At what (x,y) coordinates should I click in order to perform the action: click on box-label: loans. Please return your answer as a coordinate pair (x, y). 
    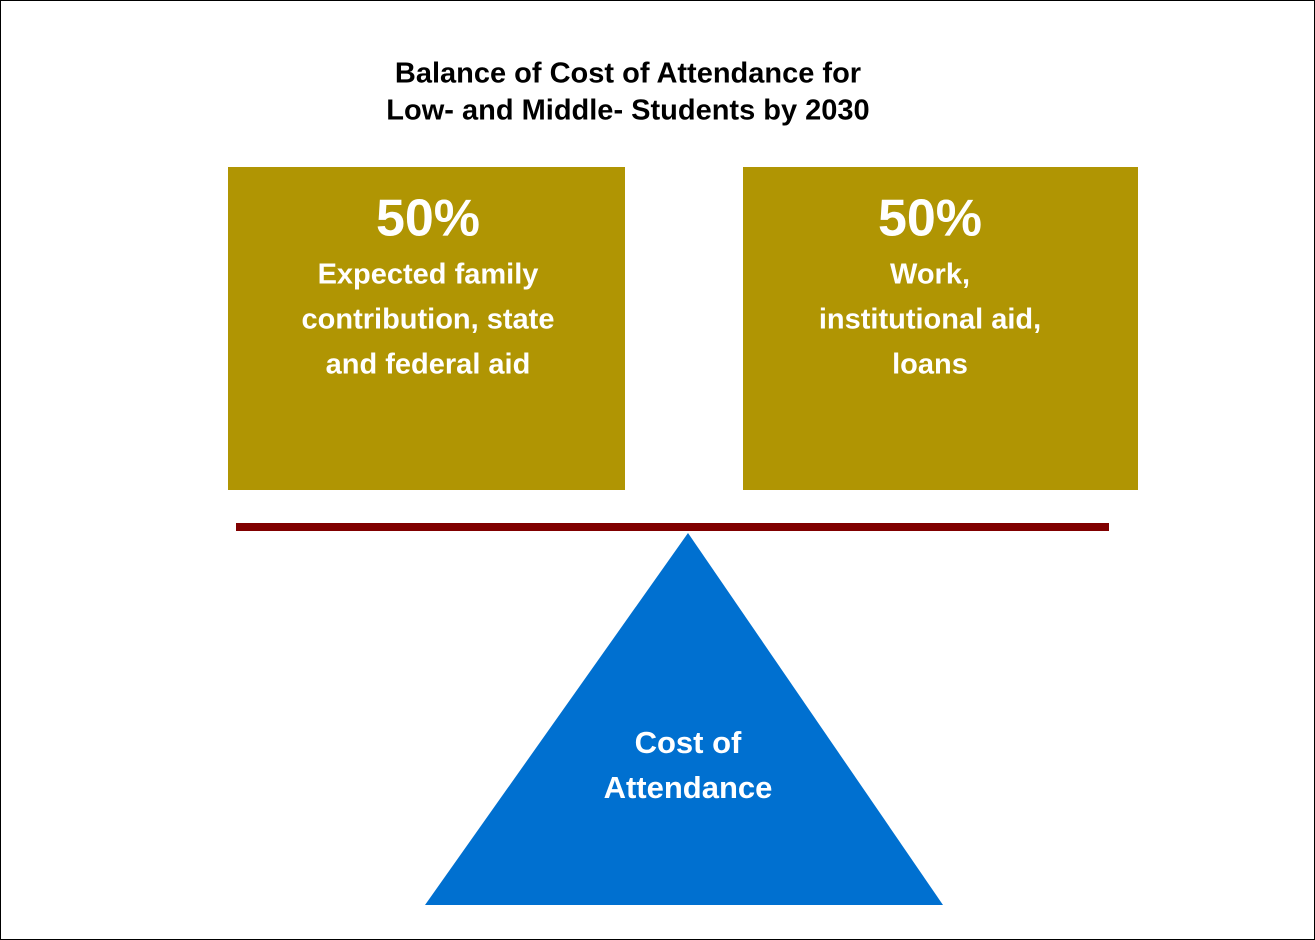
    Looking at the image, I should click on (930, 365).